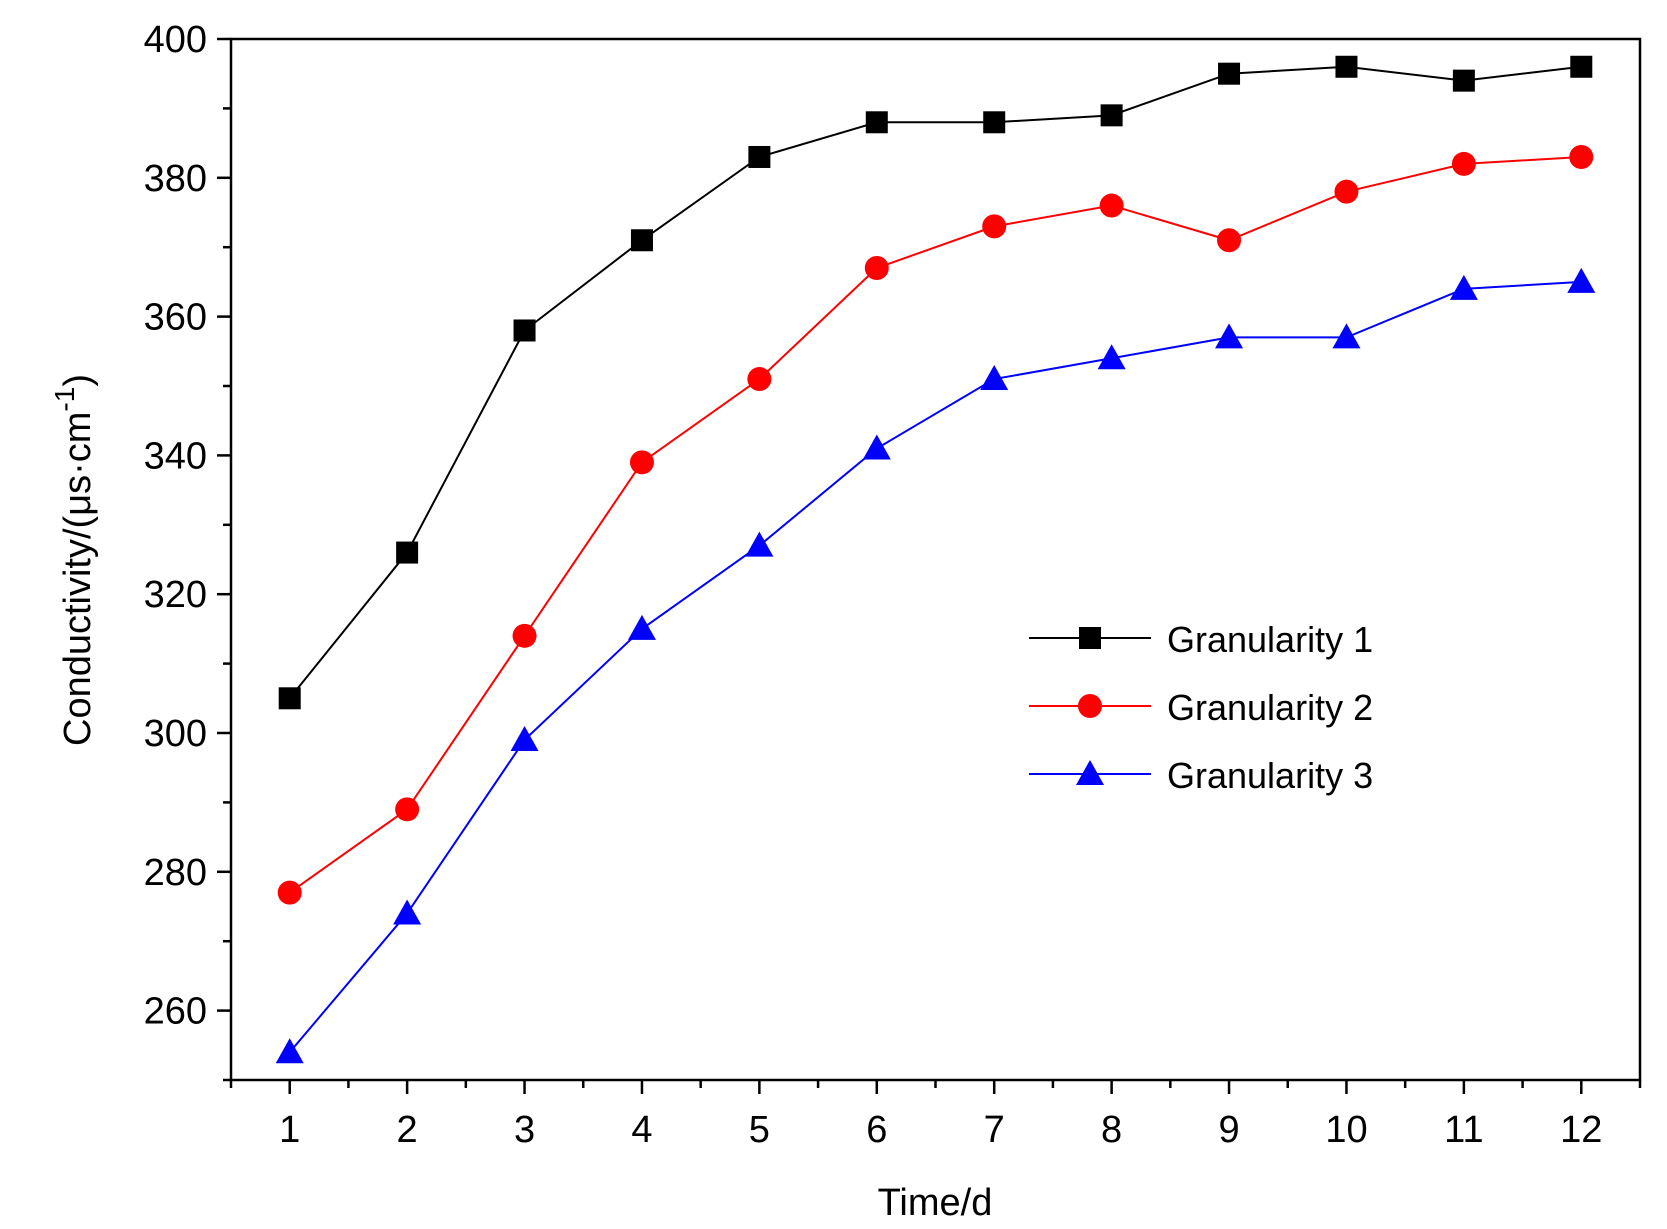 The width and height of the screenshot is (1667, 1229). I want to click on x-tick-label: 8, so click(1111, 1130).